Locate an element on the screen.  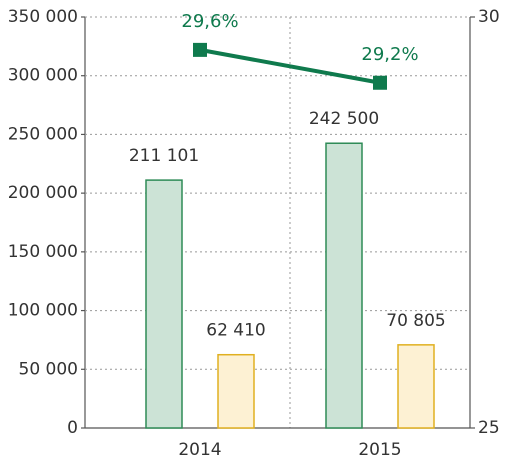
y-tick-label: 350 000 is located at coordinates (43, 17).